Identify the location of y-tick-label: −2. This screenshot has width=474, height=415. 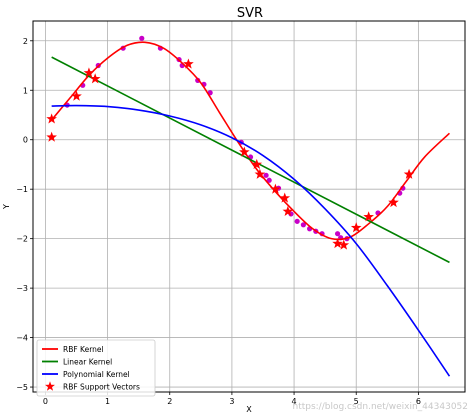
(22, 239).